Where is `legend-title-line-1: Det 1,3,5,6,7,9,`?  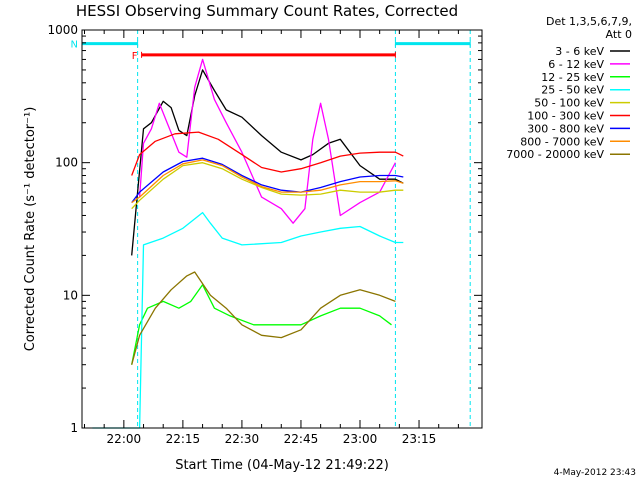
legend-title-line-1: Det 1,3,5,6,7,9, is located at coordinates (589, 21).